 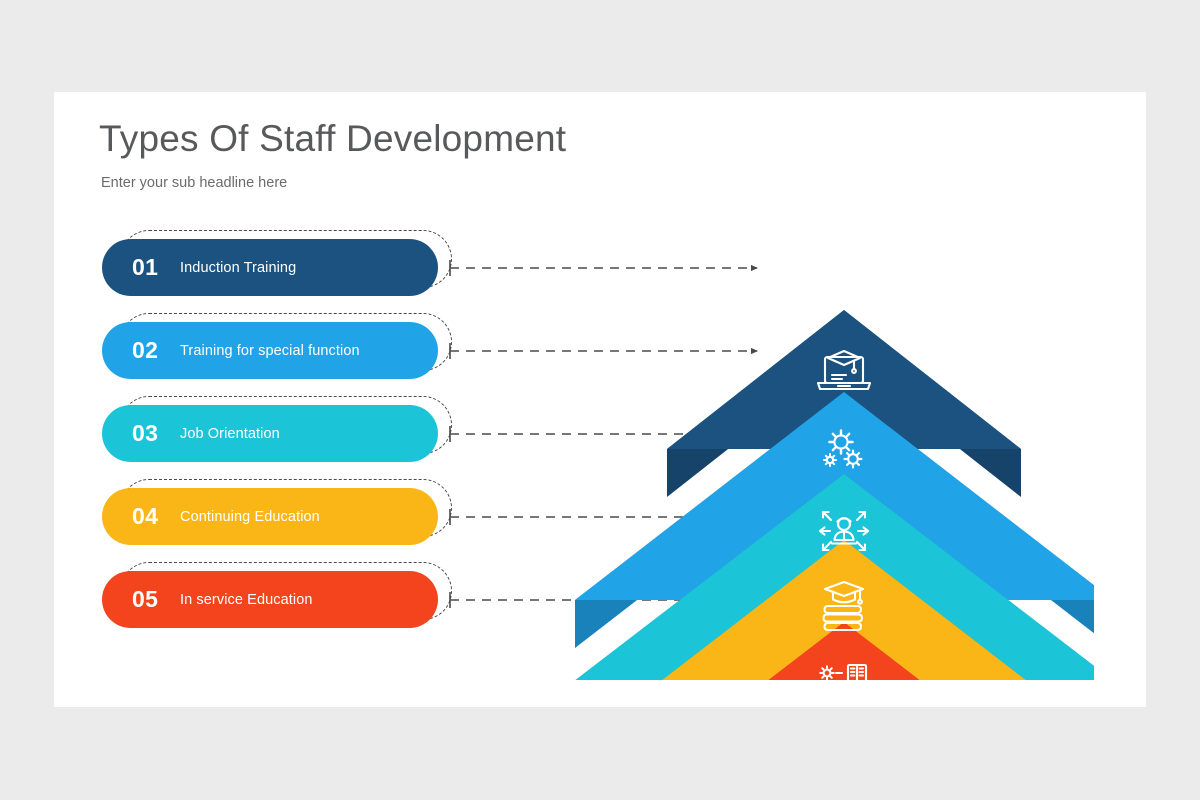 I want to click on pill-4: 04 Continuing Education, so click(x=270, y=516).